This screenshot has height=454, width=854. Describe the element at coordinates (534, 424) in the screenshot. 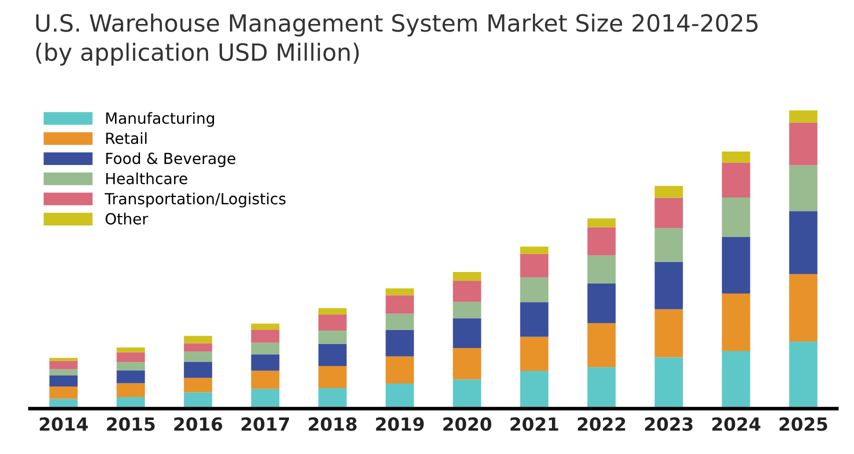

I see `x-tick-label: 2021` at that location.